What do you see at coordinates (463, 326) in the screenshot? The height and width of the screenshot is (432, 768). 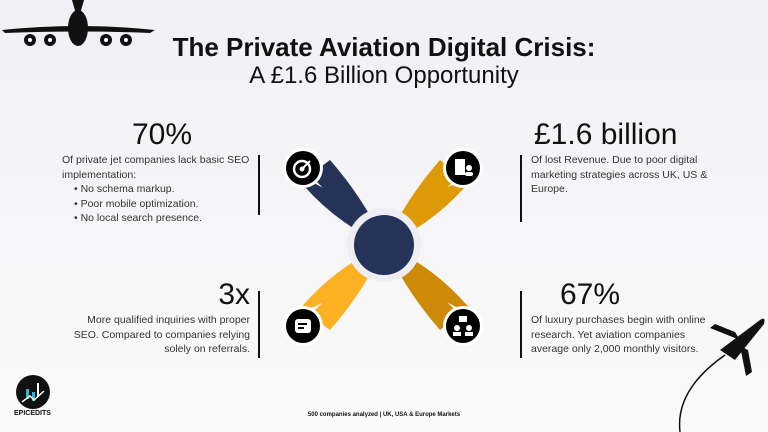 I see `org-chart-icon` at bounding box center [463, 326].